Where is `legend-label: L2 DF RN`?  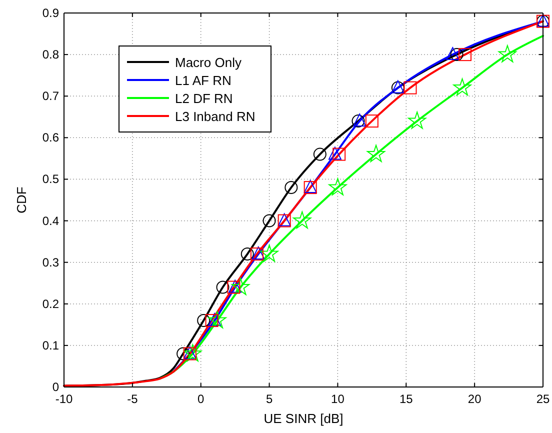 legend-label: L2 DF RN is located at coordinates (204, 98).